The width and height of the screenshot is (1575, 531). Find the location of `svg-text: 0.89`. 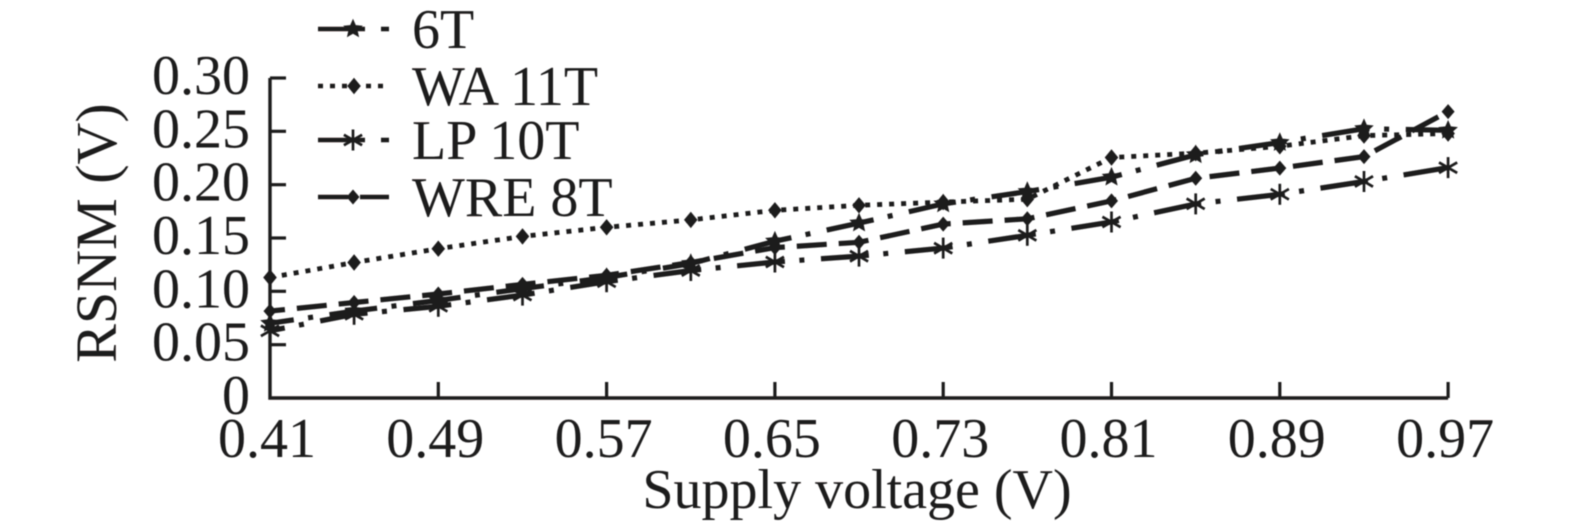

svg-text: 0.89 is located at coordinates (1277, 439).